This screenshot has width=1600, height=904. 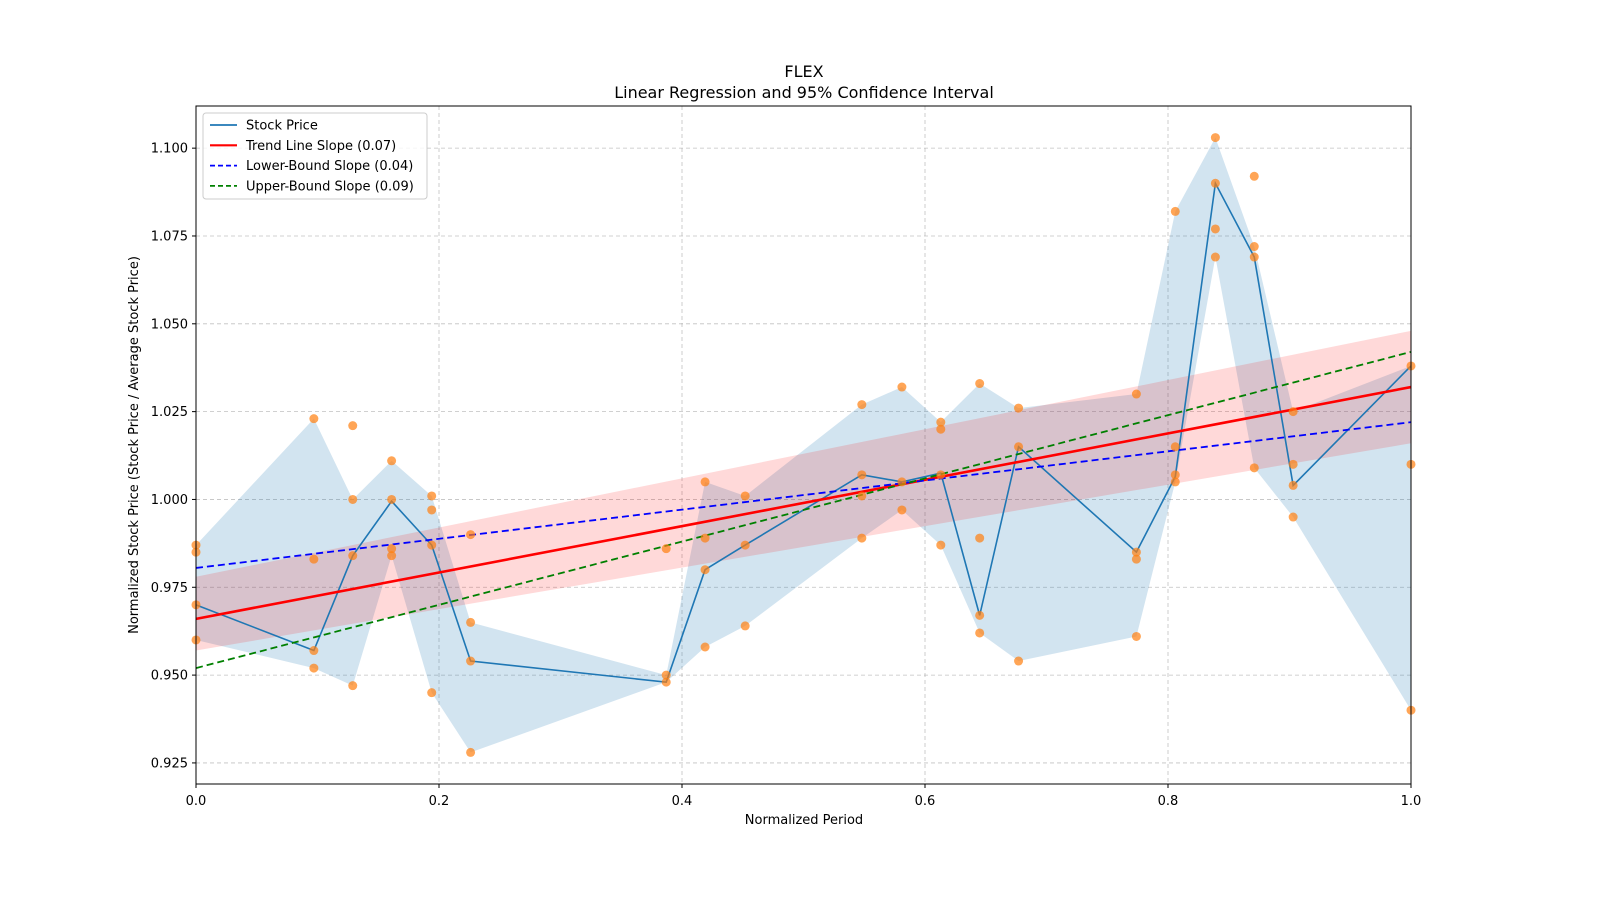 I want to click on y-axis: 0.925 0.950 0.975 1.000 1.025 1.050 1.075 1.100, so click(x=173, y=456).